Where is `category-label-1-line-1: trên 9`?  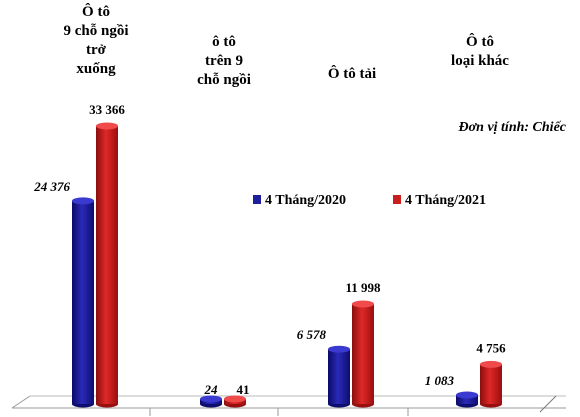
category-label-1-line-1: trên 9 is located at coordinates (224, 61).